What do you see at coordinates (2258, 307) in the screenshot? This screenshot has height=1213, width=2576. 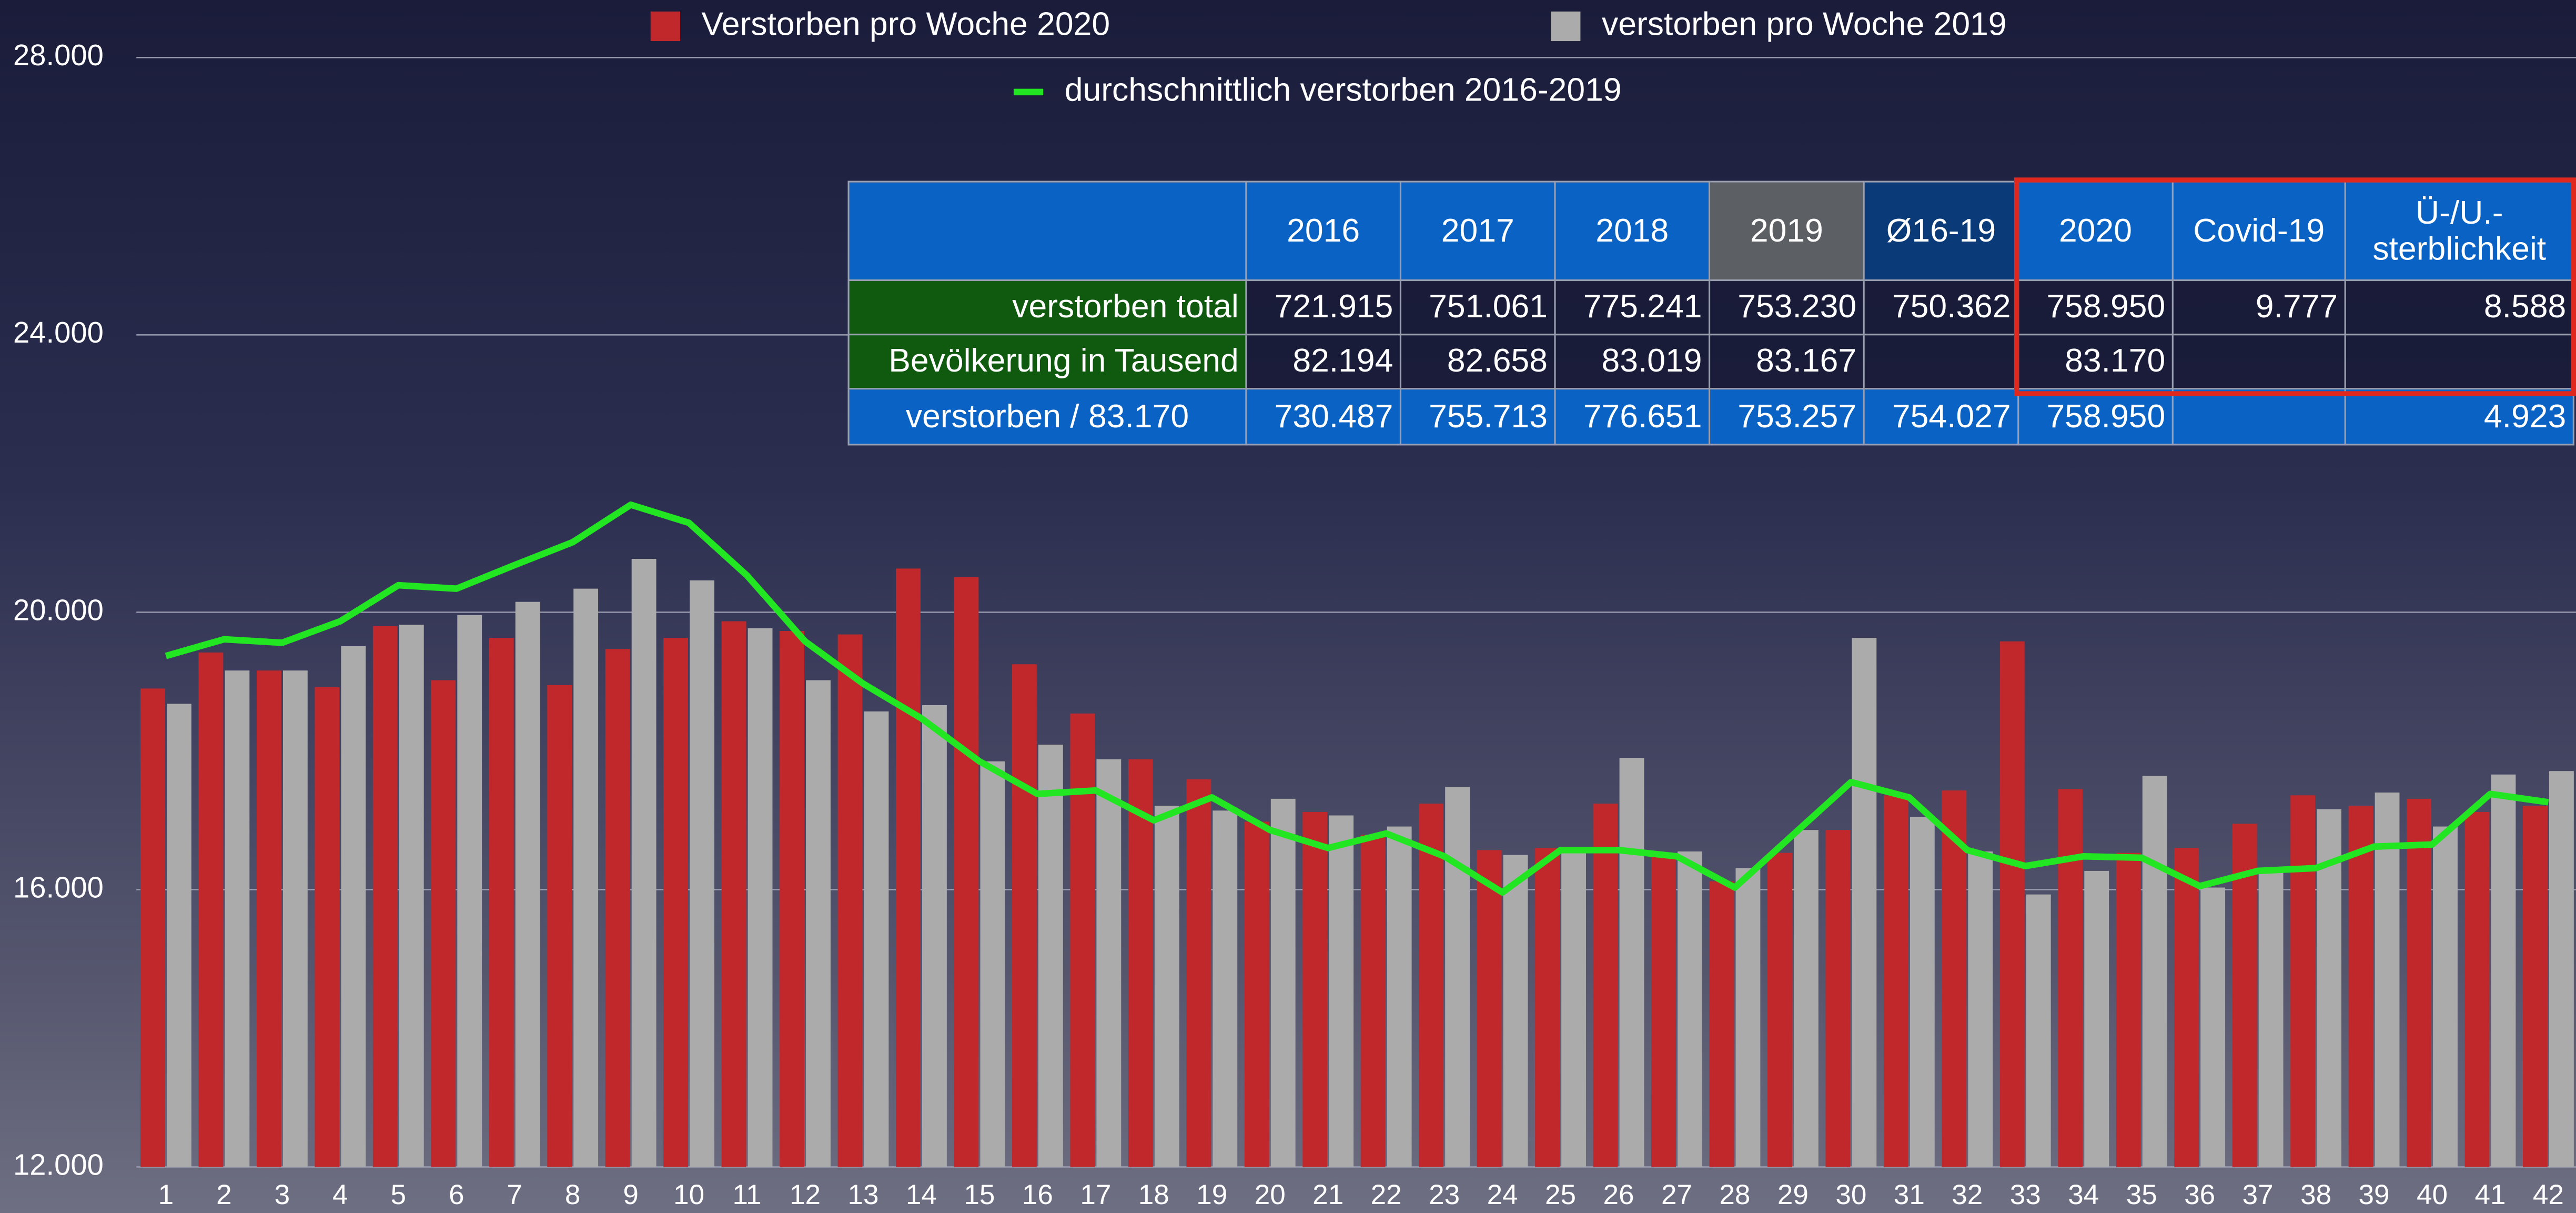 I see `table-cell: 9.777` at bounding box center [2258, 307].